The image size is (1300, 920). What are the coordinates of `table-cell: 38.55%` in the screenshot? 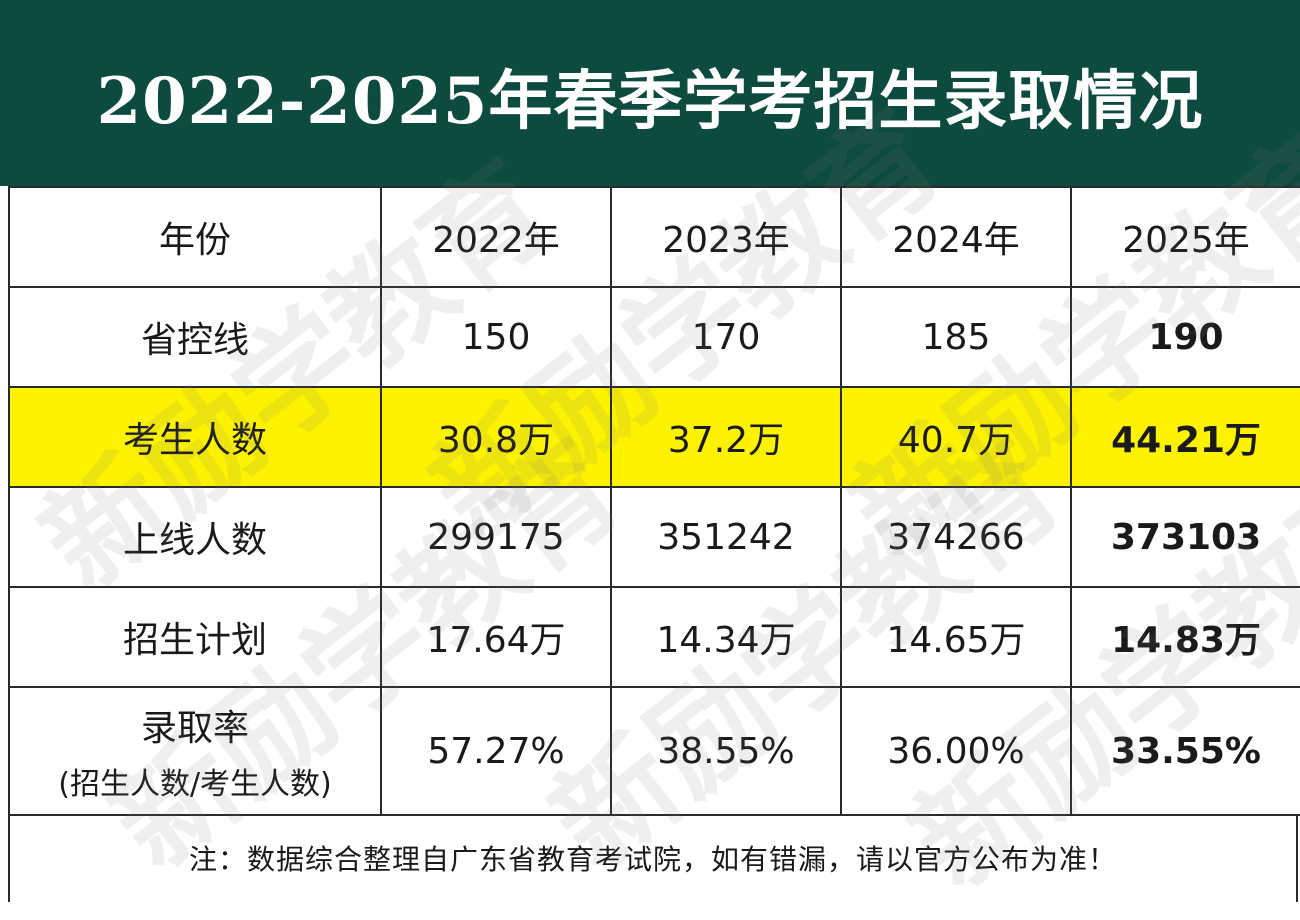 It's located at (726, 751).